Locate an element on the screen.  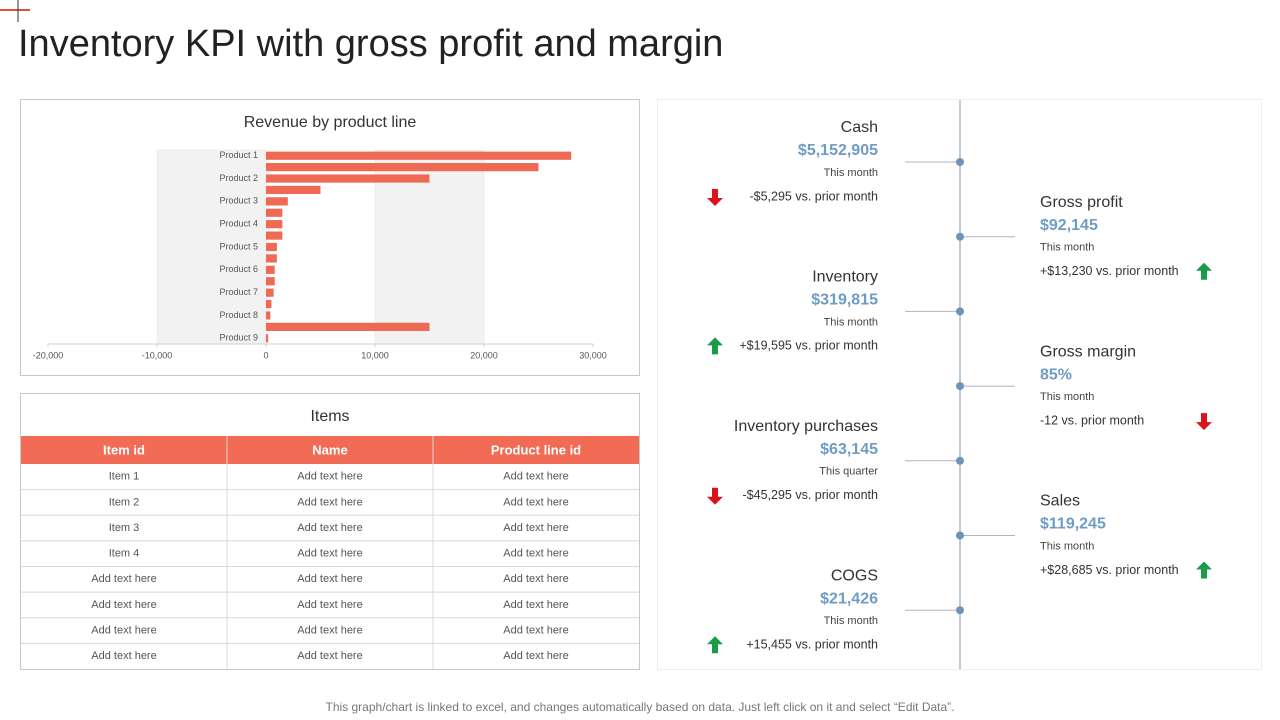
kpi-title: Cash is located at coordinates (859, 127).